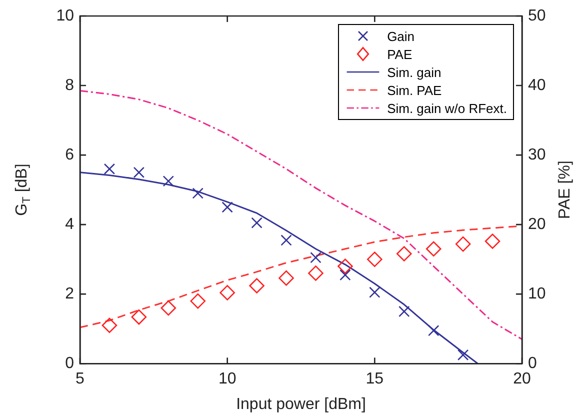 The image size is (583, 414). What do you see at coordinates (537, 224) in the screenshot?
I see `y2-tick-label: 20` at bounding box center [537, 224].